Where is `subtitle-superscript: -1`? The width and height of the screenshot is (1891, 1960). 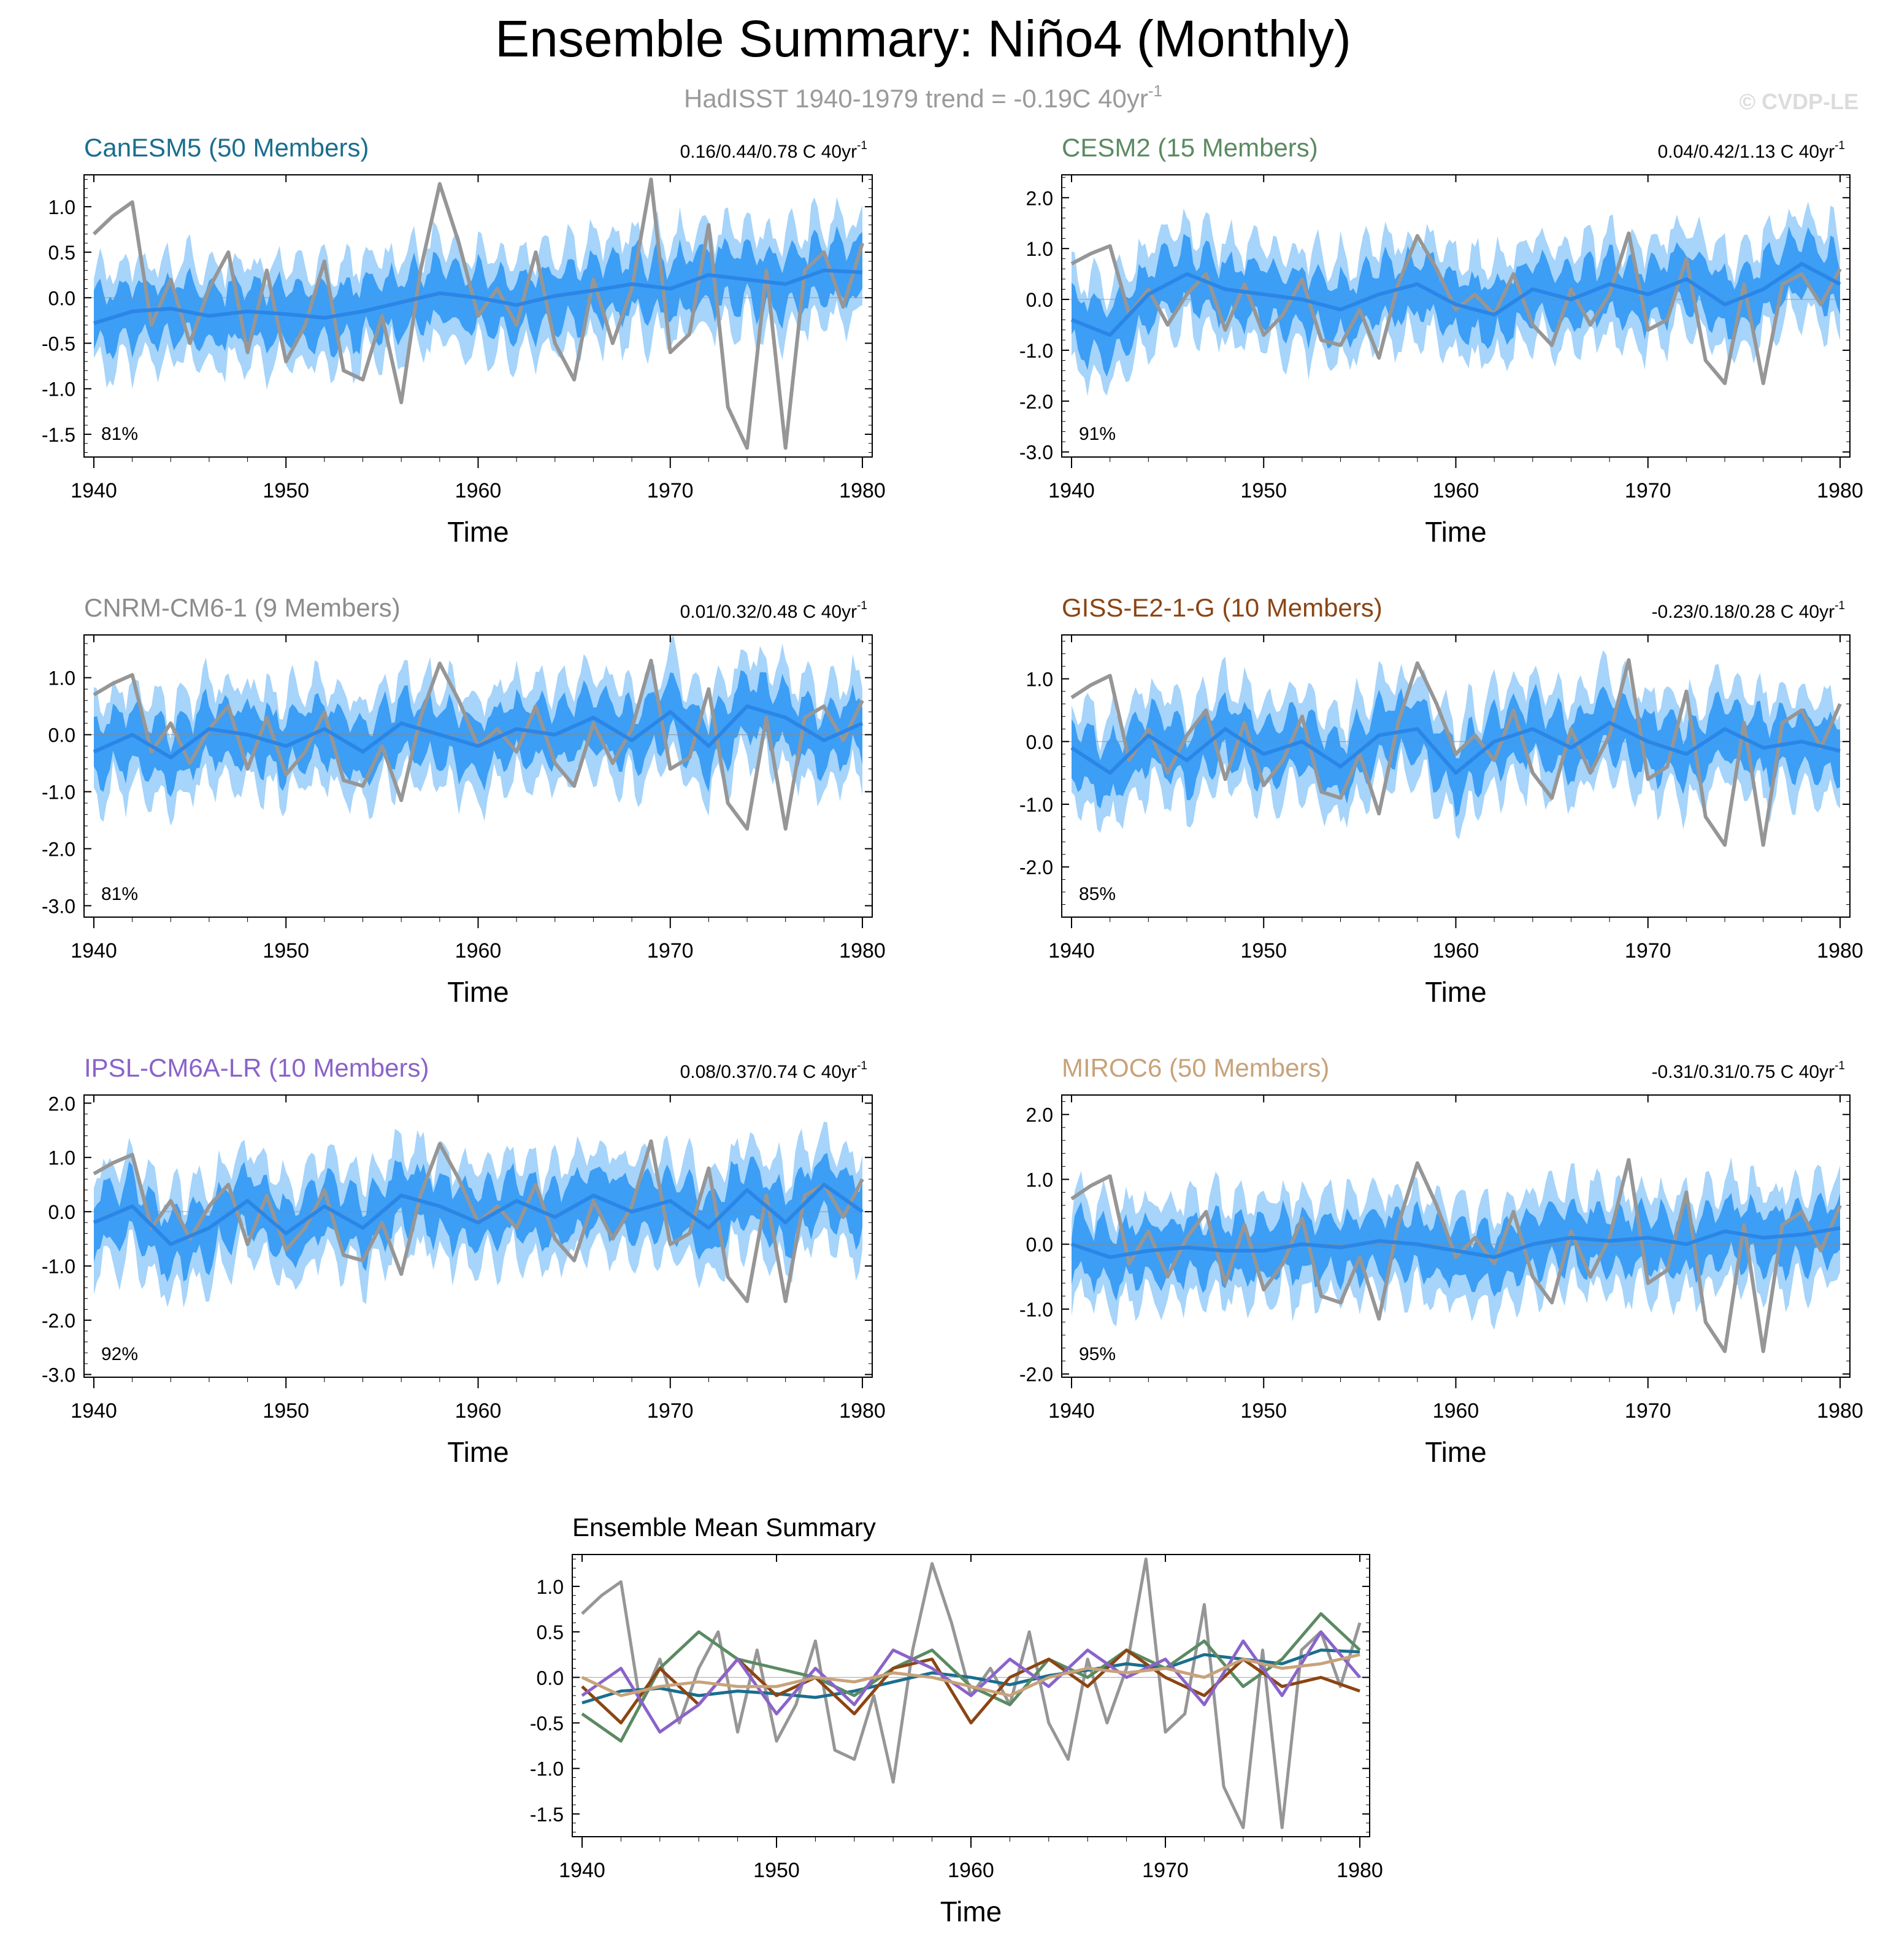
subtitle-superscript: -1 is located at coordinates (1155, 91).